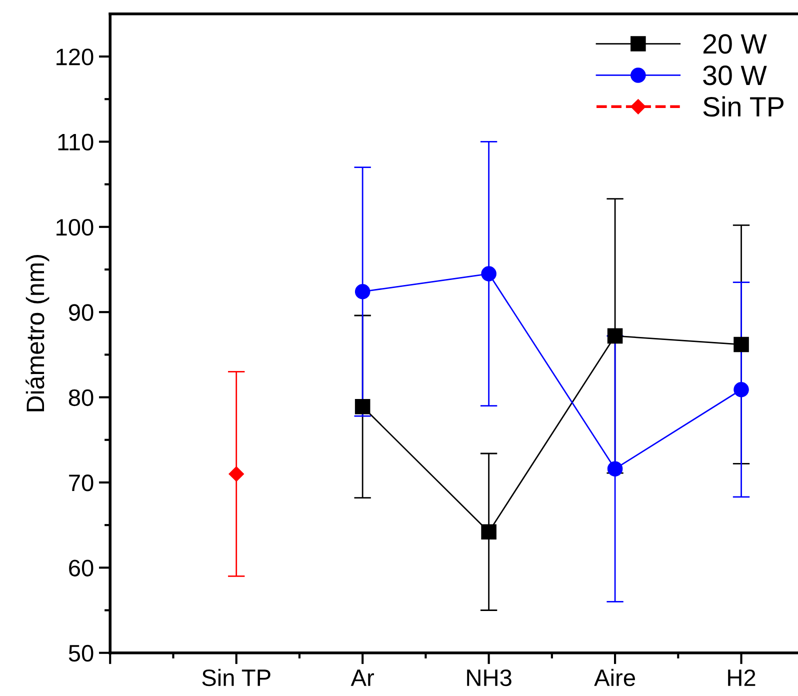 The image size is (798, 696). What do you see at coordinates (362, 678) in the screenshot?
I see `x-tick-label: Ar` at bounding box center [362, 678].